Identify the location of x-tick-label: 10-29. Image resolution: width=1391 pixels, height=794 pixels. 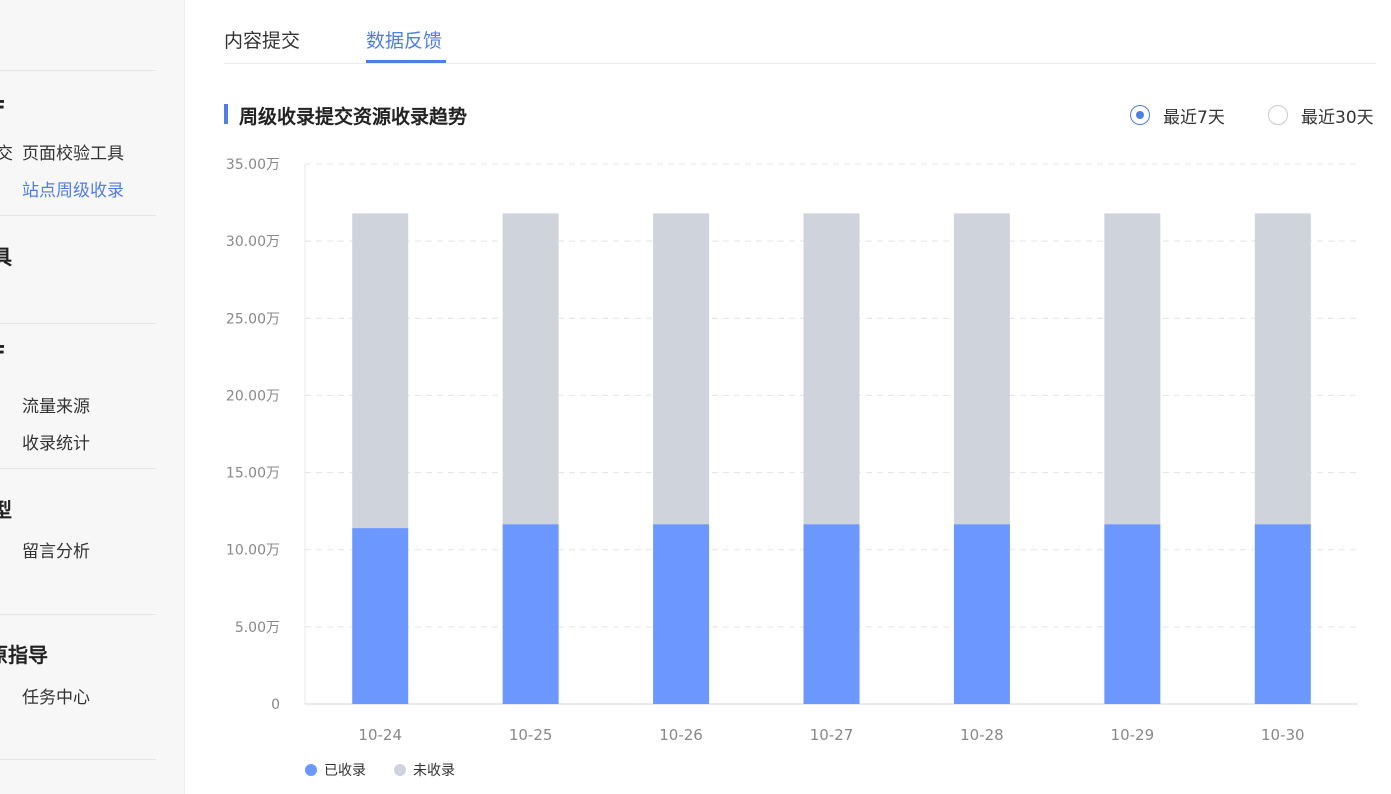
(1133, 735).